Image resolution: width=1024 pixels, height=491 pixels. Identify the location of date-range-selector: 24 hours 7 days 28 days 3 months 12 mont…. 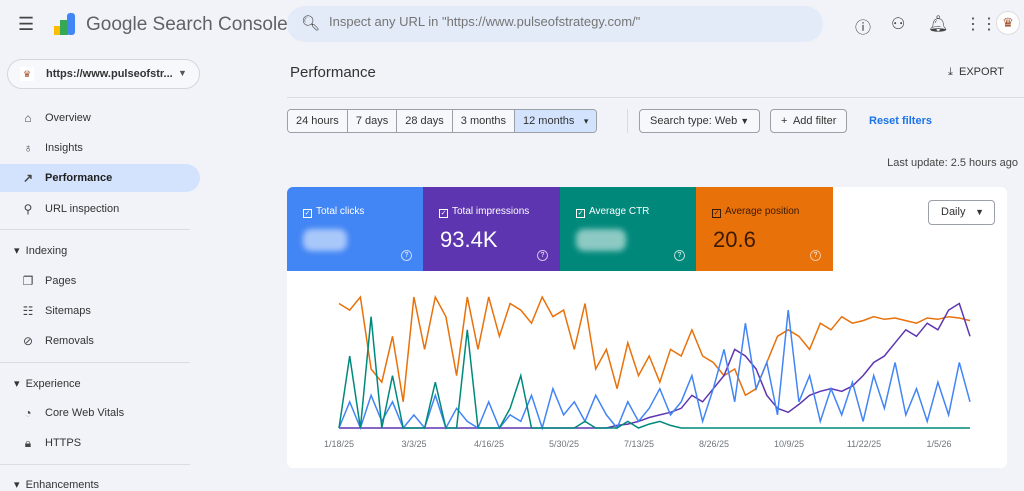
(442, 121).